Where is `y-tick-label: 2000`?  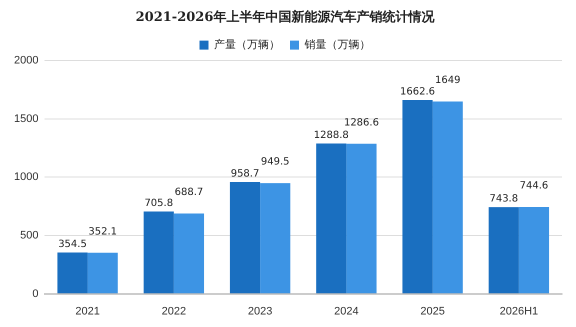 y-tick-label: 2000 is located at coordinates (26, 60).